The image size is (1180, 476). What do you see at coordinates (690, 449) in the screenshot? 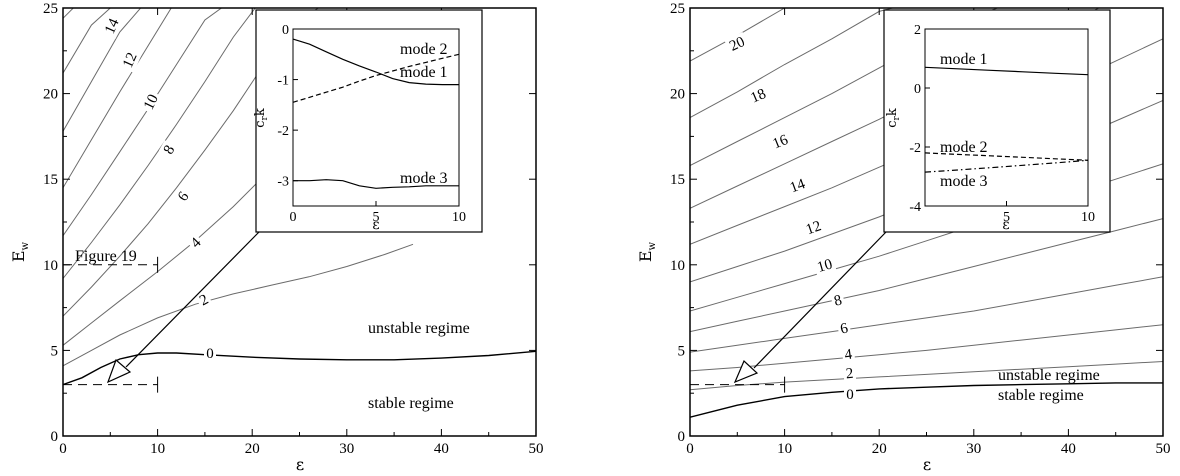
I see `x-tick-label: 0` at bounding box center [690, 449].